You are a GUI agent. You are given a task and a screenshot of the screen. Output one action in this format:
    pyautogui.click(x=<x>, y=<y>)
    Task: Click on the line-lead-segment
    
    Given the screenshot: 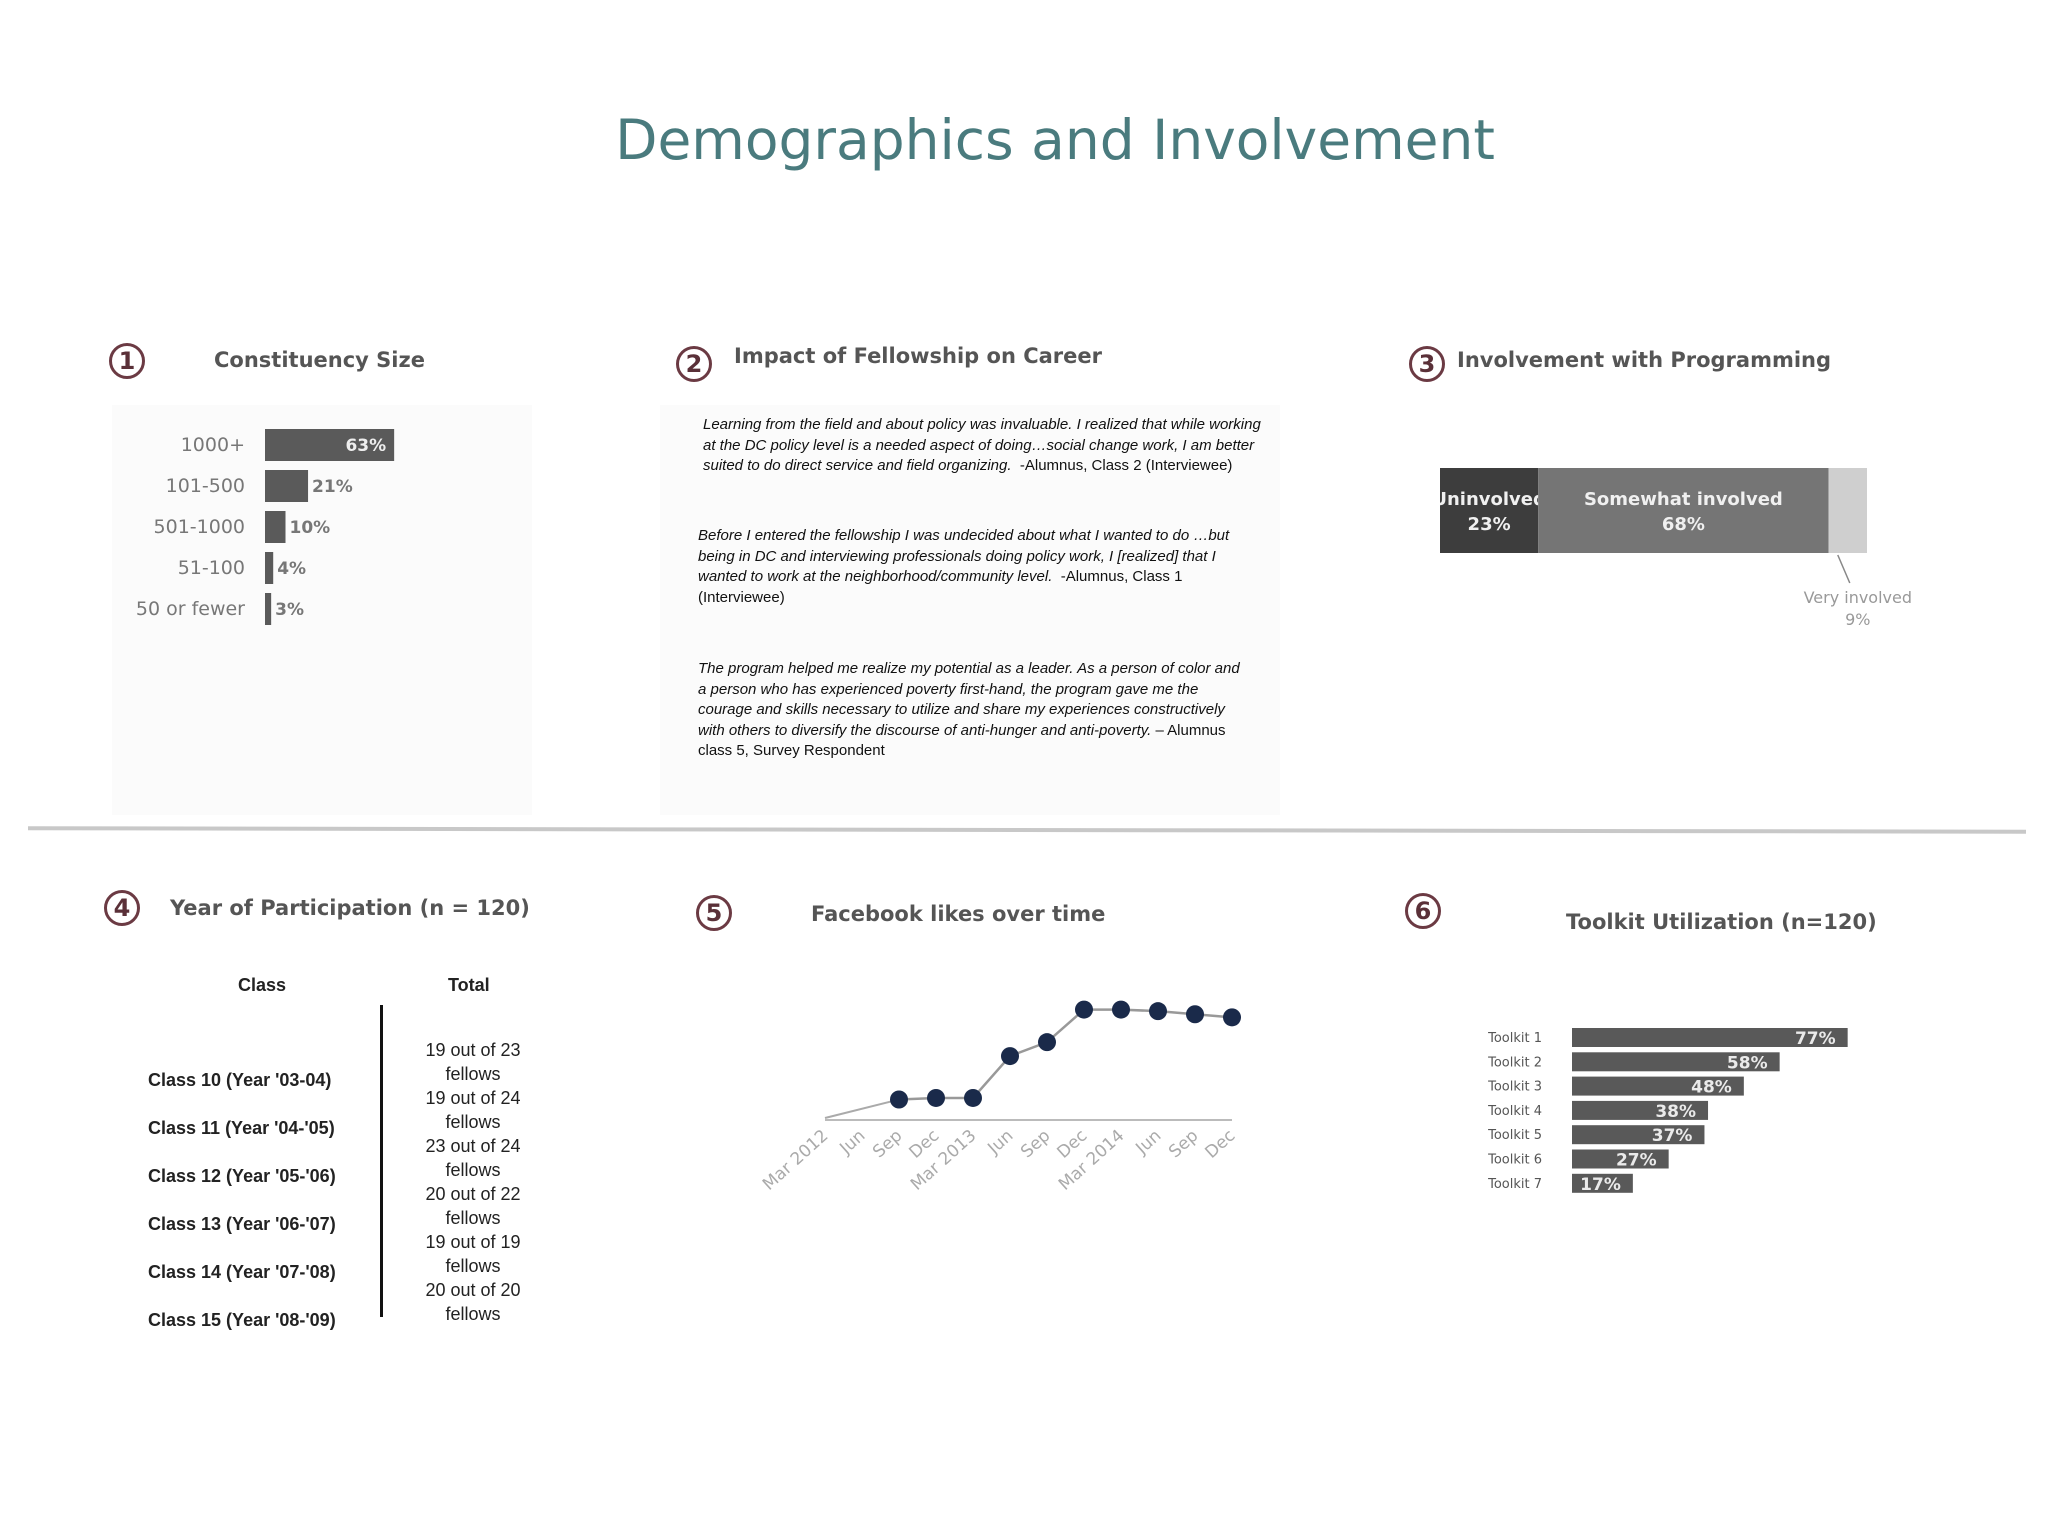 What is the action you would take?
    pyautogui.click(x=862, y=1108)
    